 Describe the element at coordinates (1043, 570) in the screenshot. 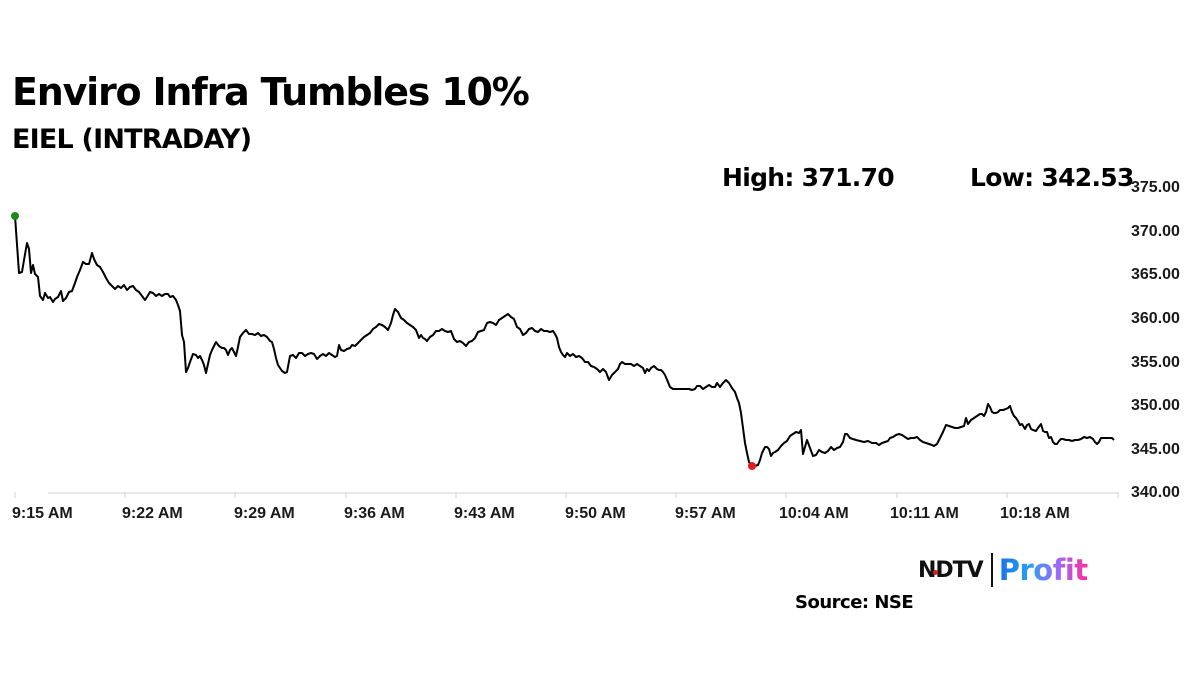

I see `profit-wordmark: Profit` at that location.